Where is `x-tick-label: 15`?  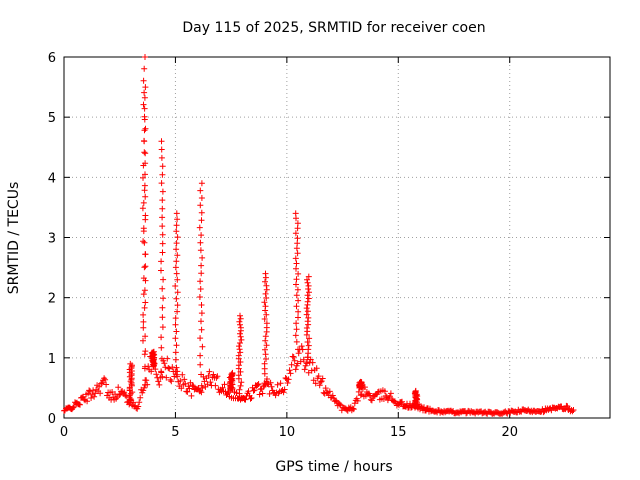
x-tick-label: 15 is located at coordinates (398, 432).